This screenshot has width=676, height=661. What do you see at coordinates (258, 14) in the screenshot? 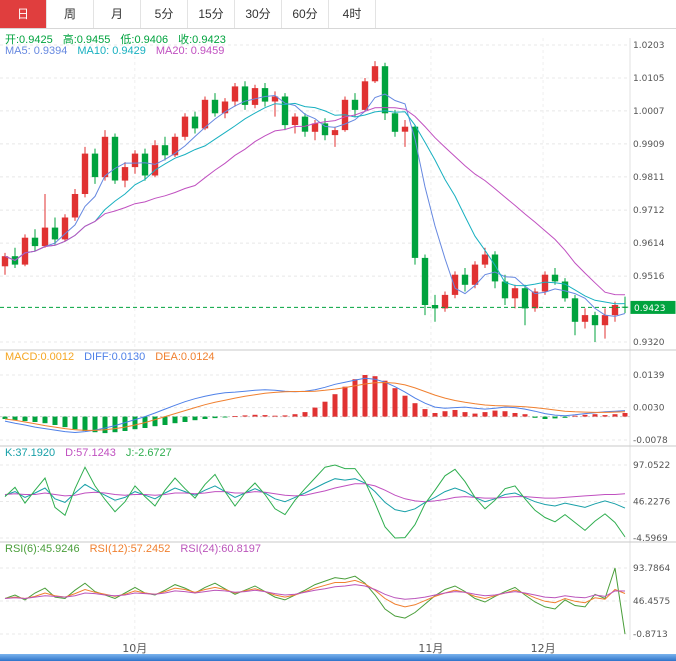
I see `tab-item: 30分` at bounding box center [258, 14].